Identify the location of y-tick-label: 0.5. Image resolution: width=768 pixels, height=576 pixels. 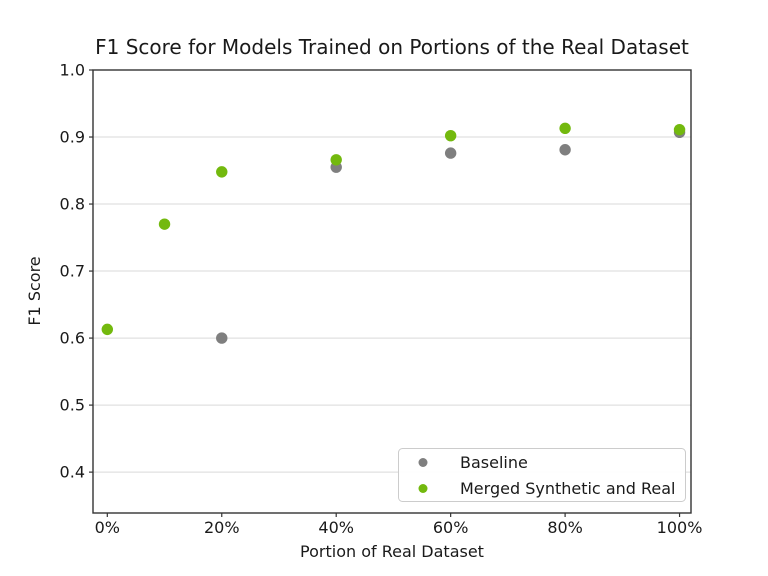
(72, 405).